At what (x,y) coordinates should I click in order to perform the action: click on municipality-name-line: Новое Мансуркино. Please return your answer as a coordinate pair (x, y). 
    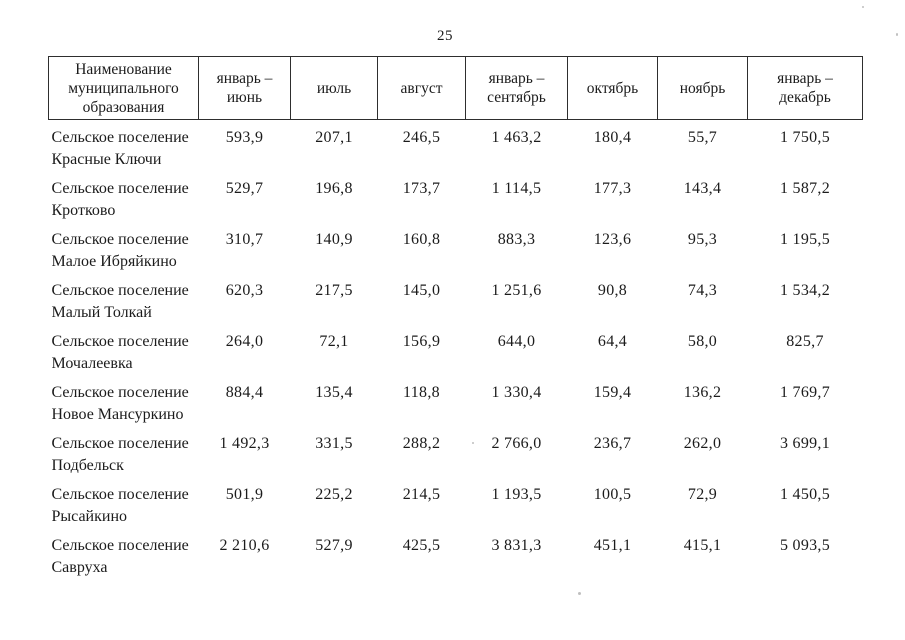
    Looking at the image, I should click on (117, 414).